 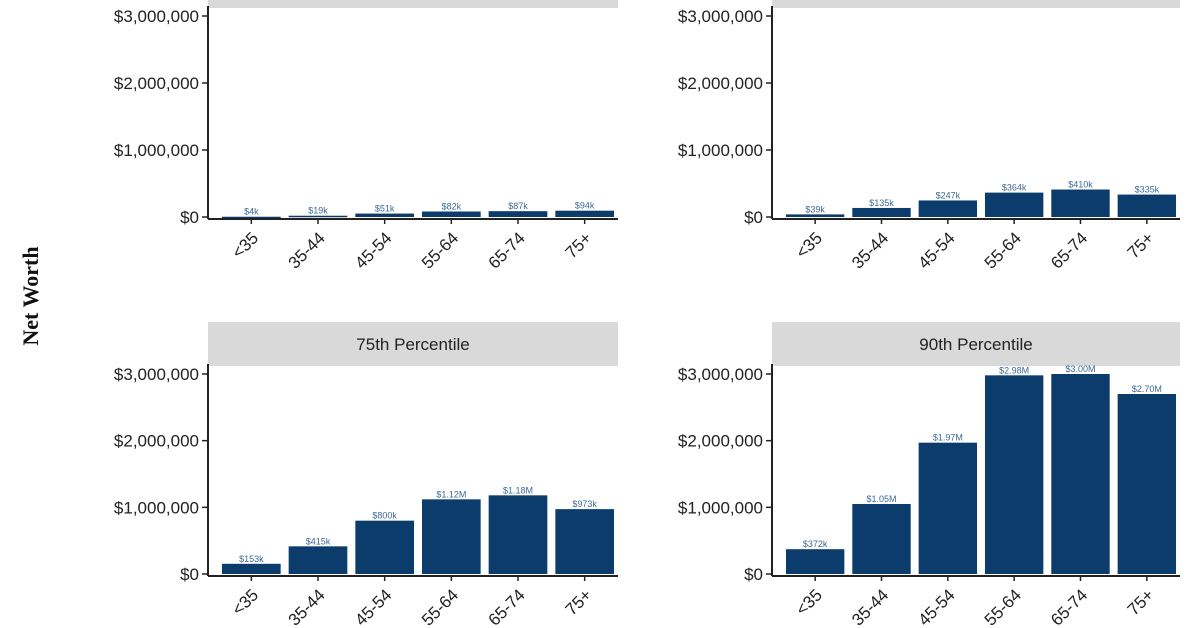 What do you see at coordinates (1080, 369) in the screenshot?
I see `data-label: $3.00M` at bounding box center [1080, 369].